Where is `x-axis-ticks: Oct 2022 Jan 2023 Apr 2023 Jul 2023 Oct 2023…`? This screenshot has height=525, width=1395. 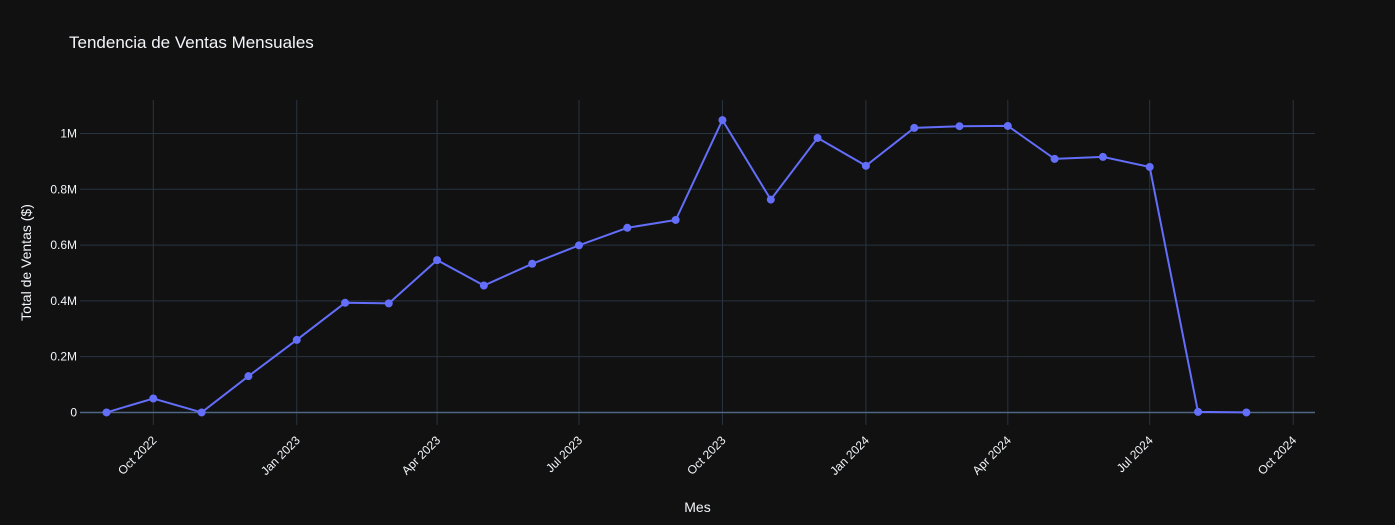
x-axis-ticks: Oct 2022 Jan 2023 Apr 2023 Jul 2023 Oct 2023… is located at coordinates (707, 455).